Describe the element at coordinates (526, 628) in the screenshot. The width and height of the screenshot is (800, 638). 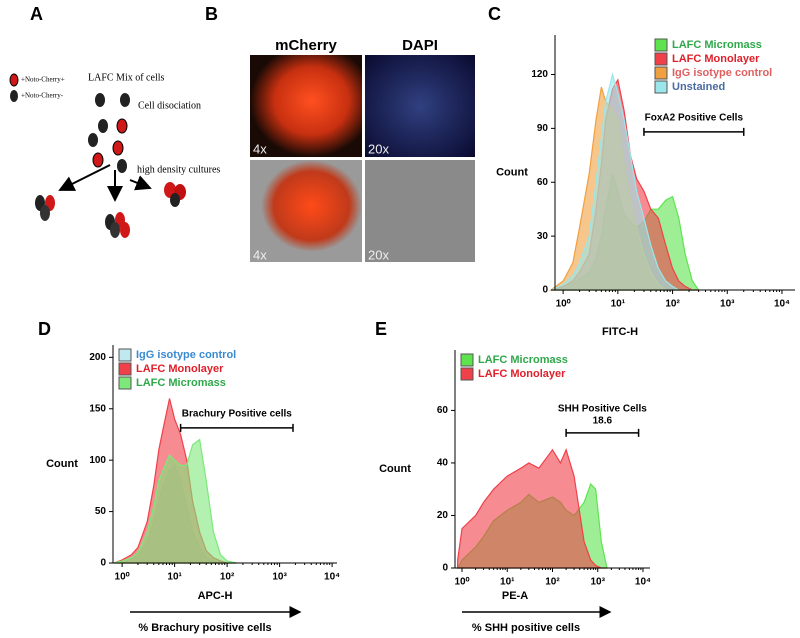
I see `caption: % SHH positive cells` at that location.